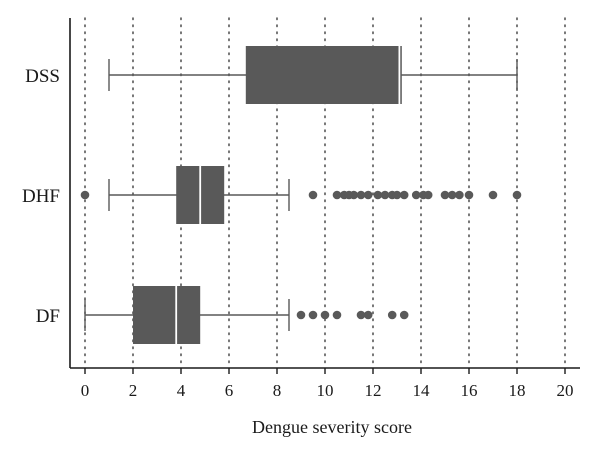 The width and height of the screenshot is (600, 460). Describe the element at coordinates (42, 76) in the screenshot. I see `category-label-dss: DSS` at that location.